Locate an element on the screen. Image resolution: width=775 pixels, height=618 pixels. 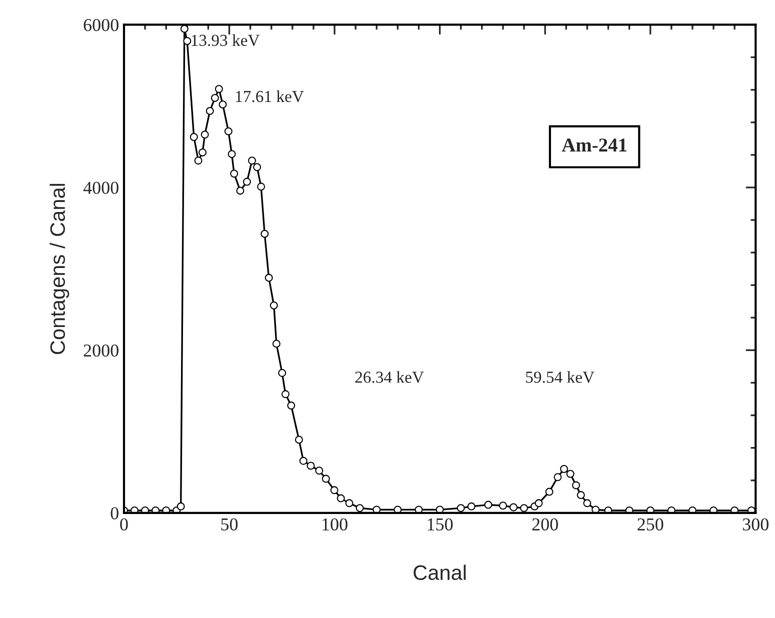
annotation: Am-241 is located at coordinates (594, 145).